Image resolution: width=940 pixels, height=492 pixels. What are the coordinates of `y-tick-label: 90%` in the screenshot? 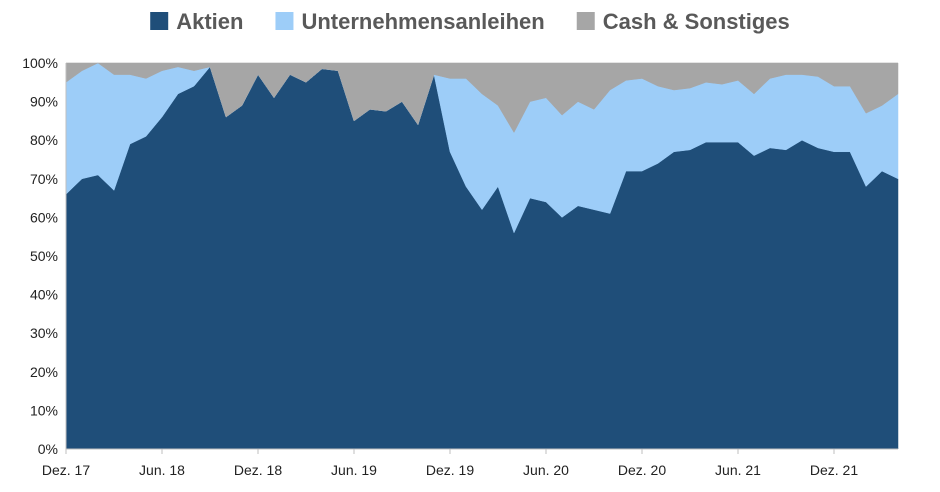 It's located at (44, 102).